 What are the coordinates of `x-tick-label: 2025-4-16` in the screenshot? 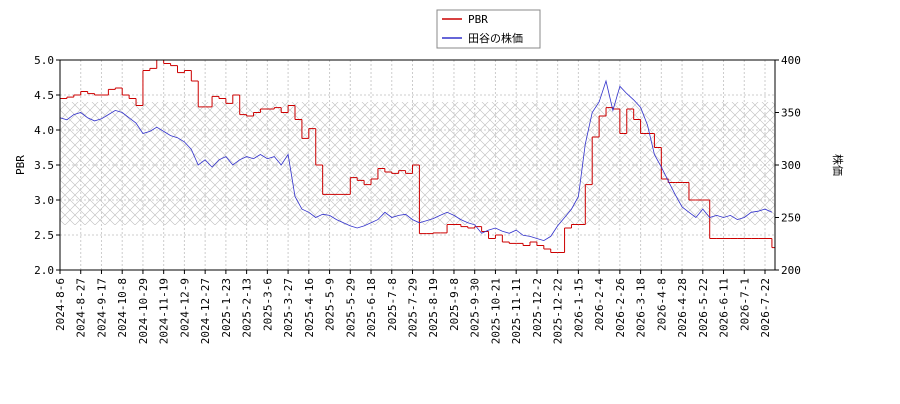 It's located at (309, 308).